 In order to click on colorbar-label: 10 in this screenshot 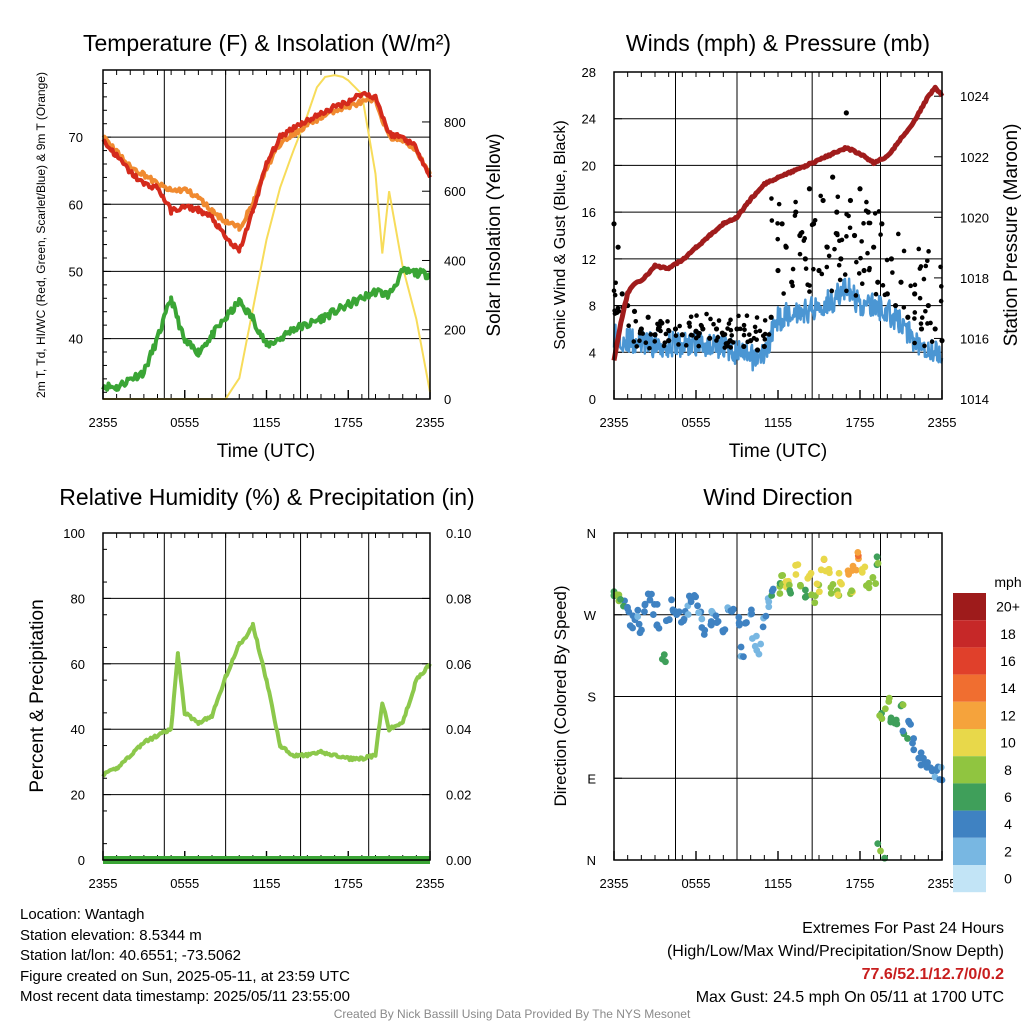, I will do `click(1008, 743)`.